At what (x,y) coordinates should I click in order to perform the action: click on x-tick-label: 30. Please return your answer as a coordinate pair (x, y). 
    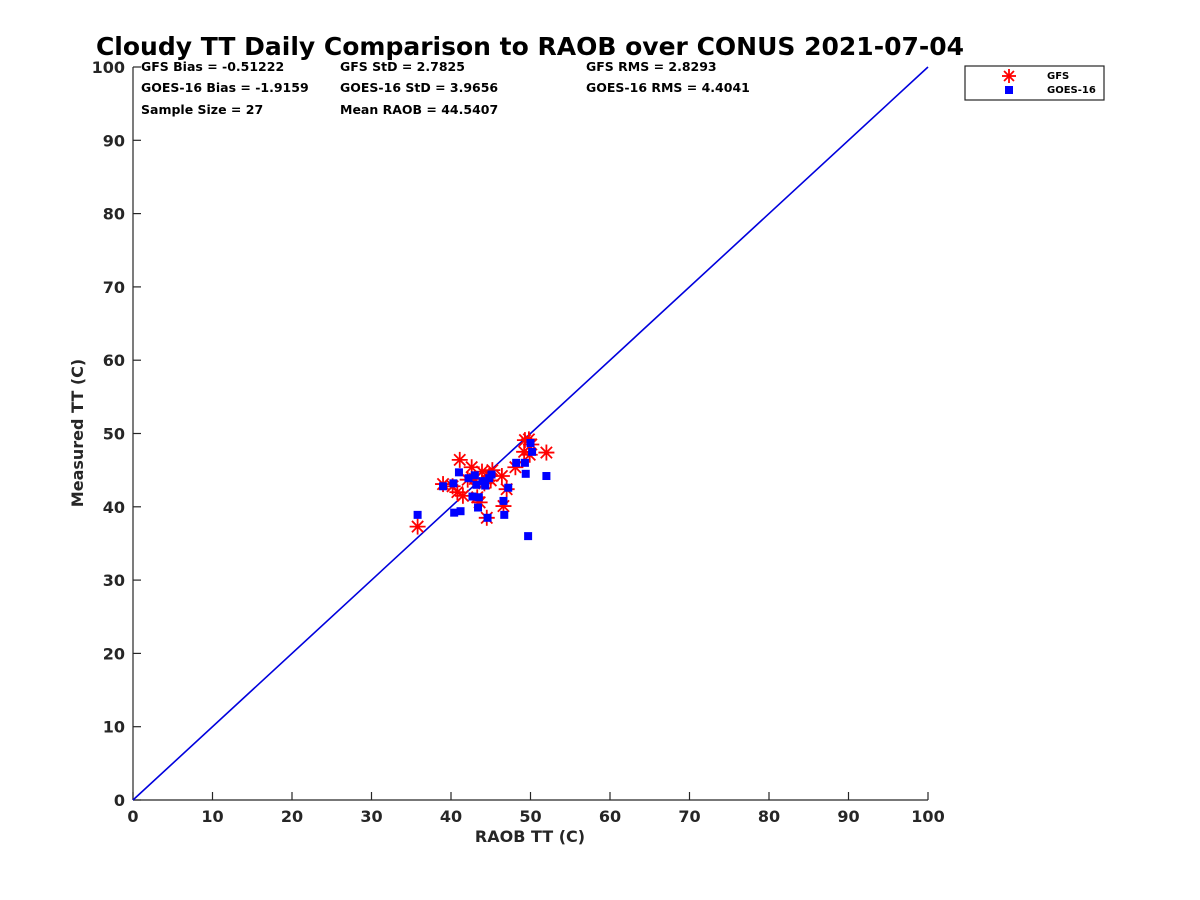
    Looking at the image, I should click on (371, 816).